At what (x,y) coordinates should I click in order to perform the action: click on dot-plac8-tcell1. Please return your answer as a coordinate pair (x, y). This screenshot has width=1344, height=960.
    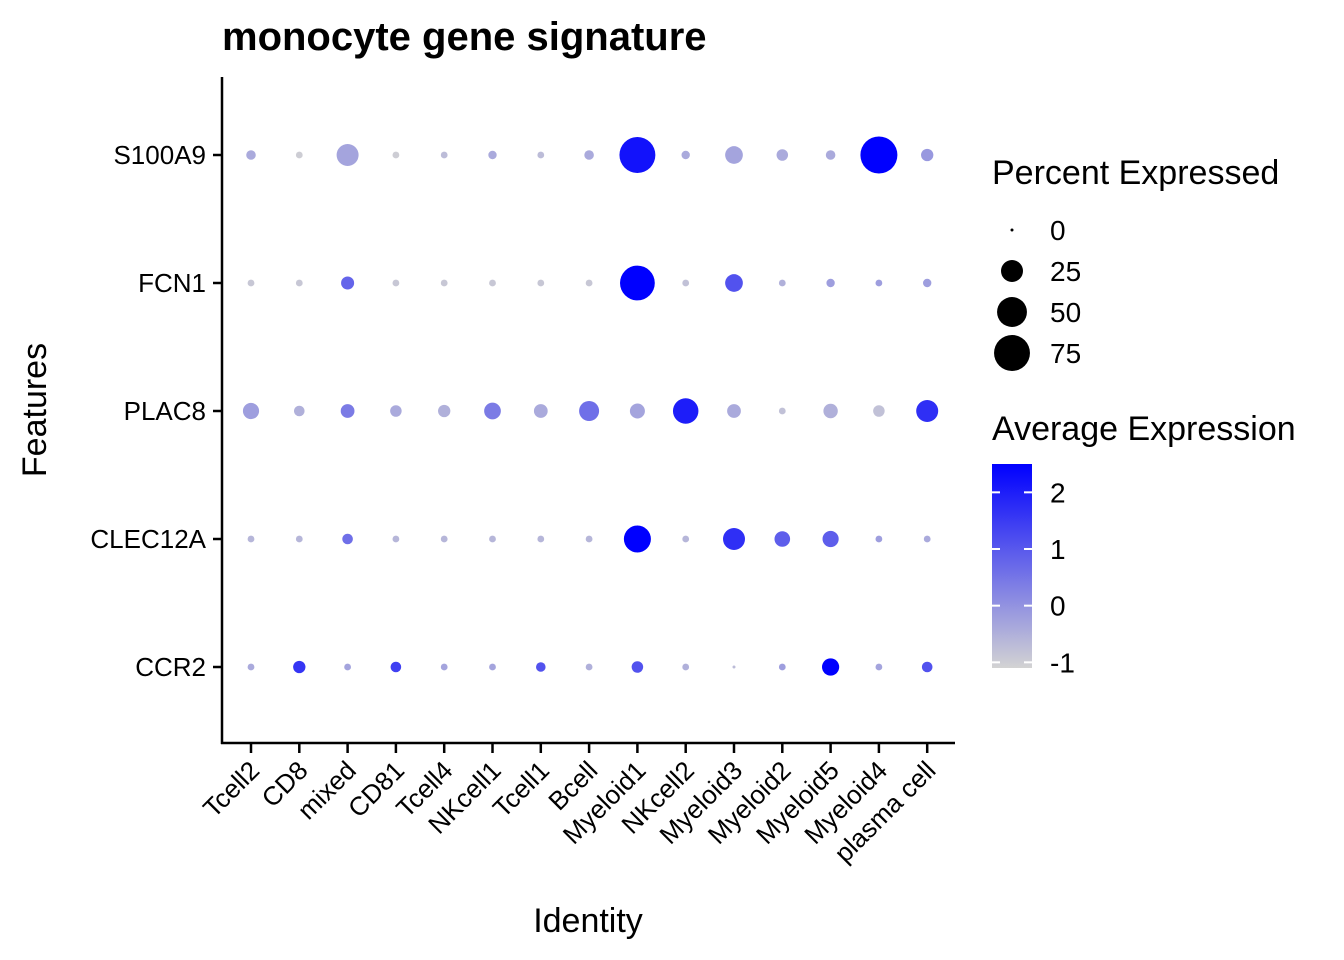
    Looking at the image, I should click on (540, 411).